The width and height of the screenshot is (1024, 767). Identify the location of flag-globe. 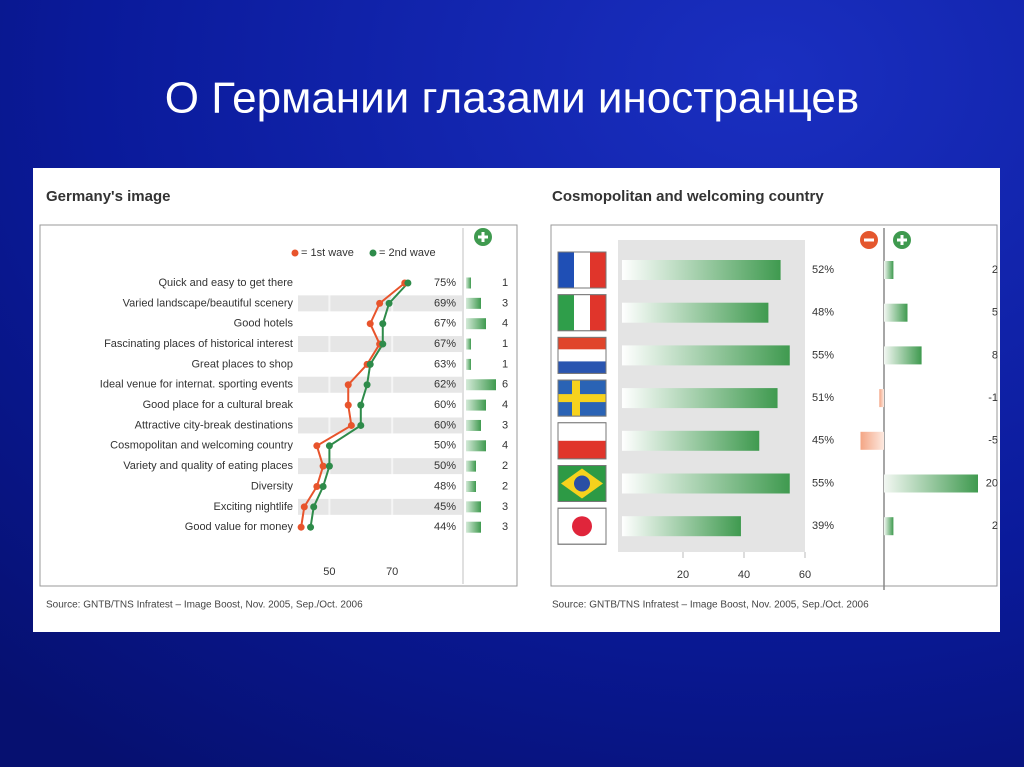
(582, 483).